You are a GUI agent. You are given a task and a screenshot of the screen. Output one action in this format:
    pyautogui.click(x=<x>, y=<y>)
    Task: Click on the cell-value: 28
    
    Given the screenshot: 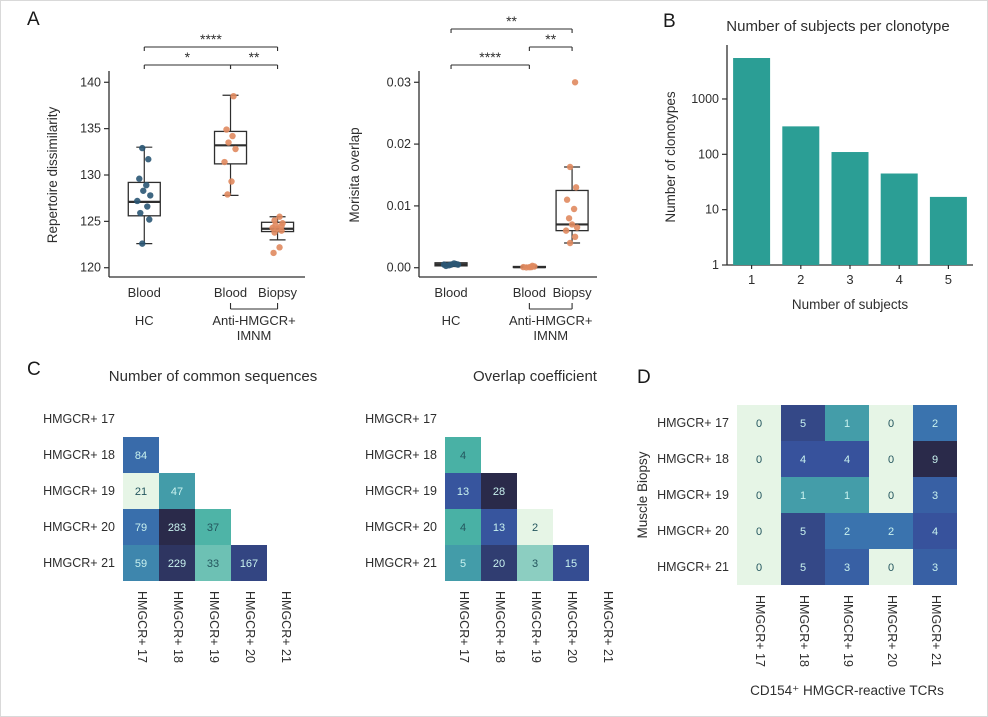 What is the action you would take?
    pyautogui.click(x=499, y=492)
    